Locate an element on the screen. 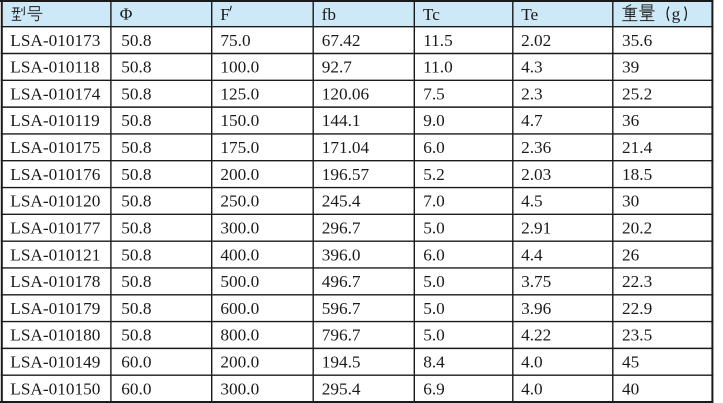  svg-text: 7.0 is located at coordinates (434, 201).